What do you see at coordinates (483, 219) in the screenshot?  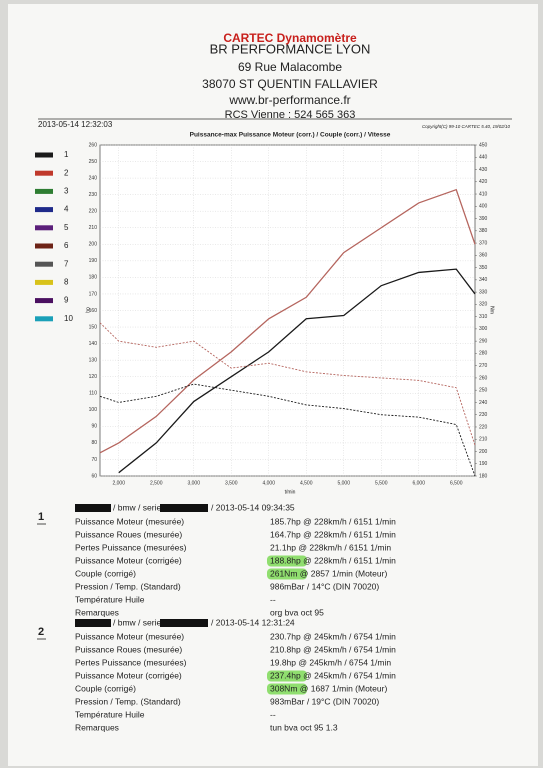 I see `y2-tick-label: 390` at bounding box center [483, 219].